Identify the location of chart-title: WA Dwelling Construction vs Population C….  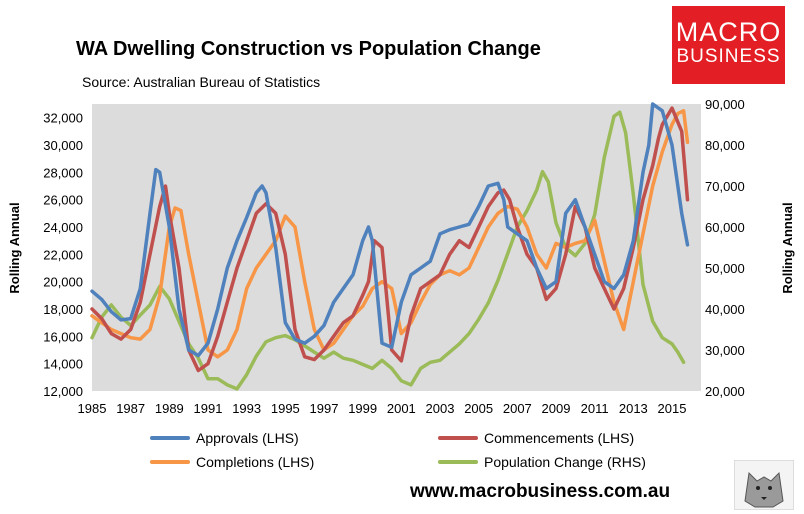
(308, 49).